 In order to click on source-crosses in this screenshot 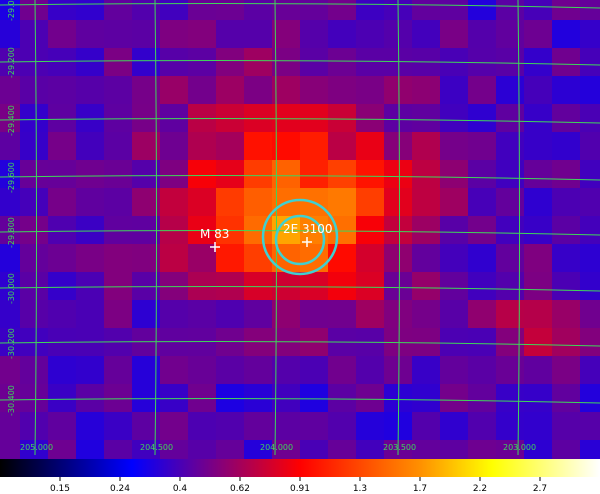, I will do `click(261, 244)`.